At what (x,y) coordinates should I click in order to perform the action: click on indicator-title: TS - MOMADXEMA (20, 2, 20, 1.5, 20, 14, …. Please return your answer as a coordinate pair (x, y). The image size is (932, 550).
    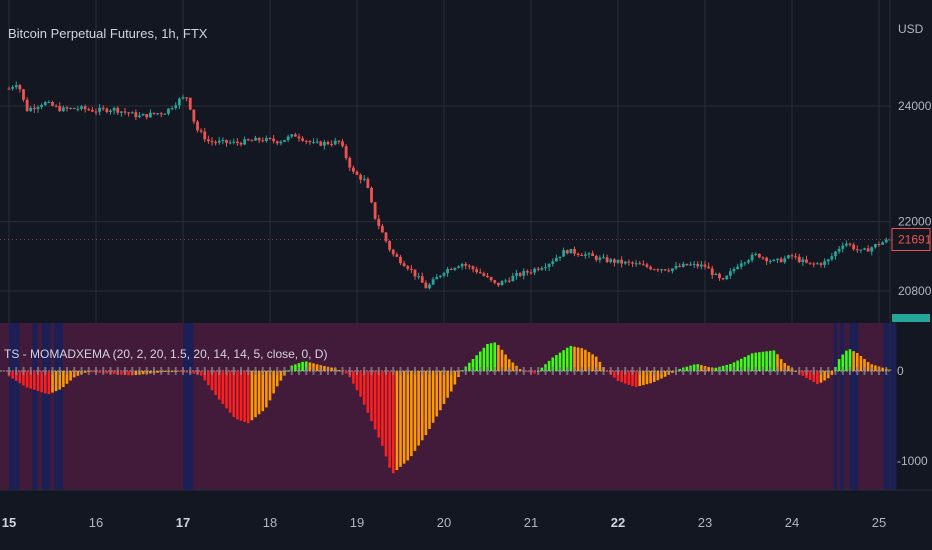
    Looking at the image, I should click on (166, 354).